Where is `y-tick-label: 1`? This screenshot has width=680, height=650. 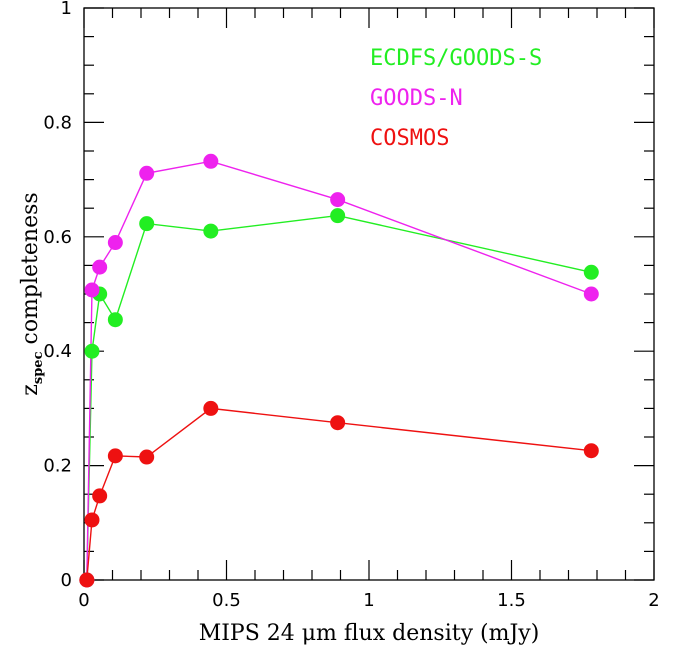
y-tick-label: 1 is located at coordinates (66, 9).